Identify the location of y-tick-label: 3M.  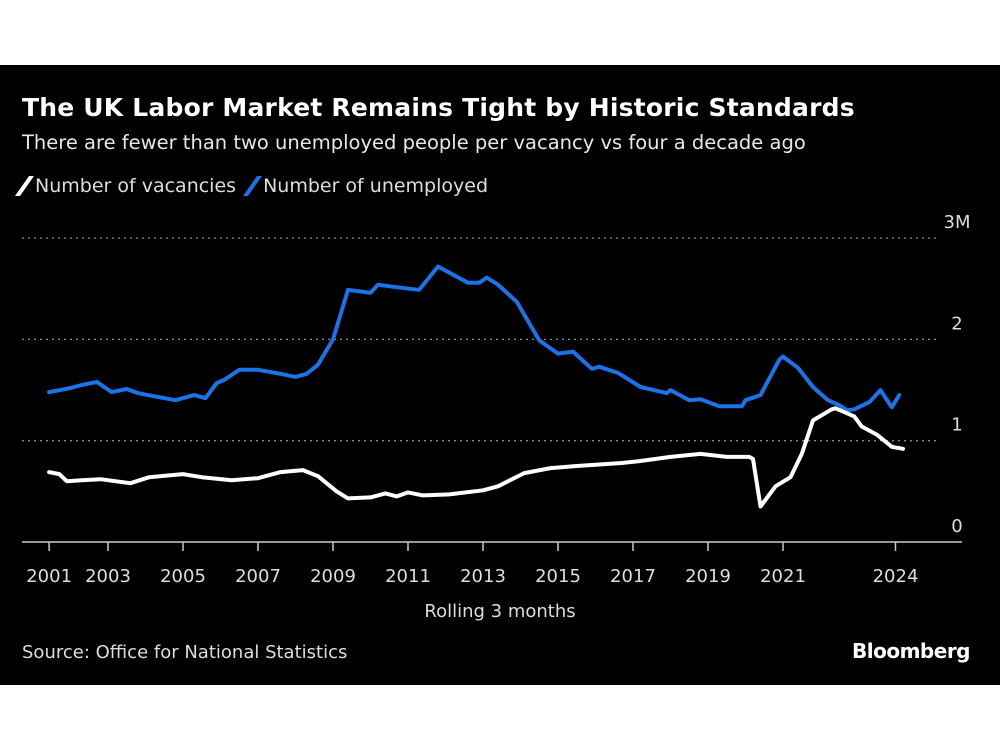
(957, 222).